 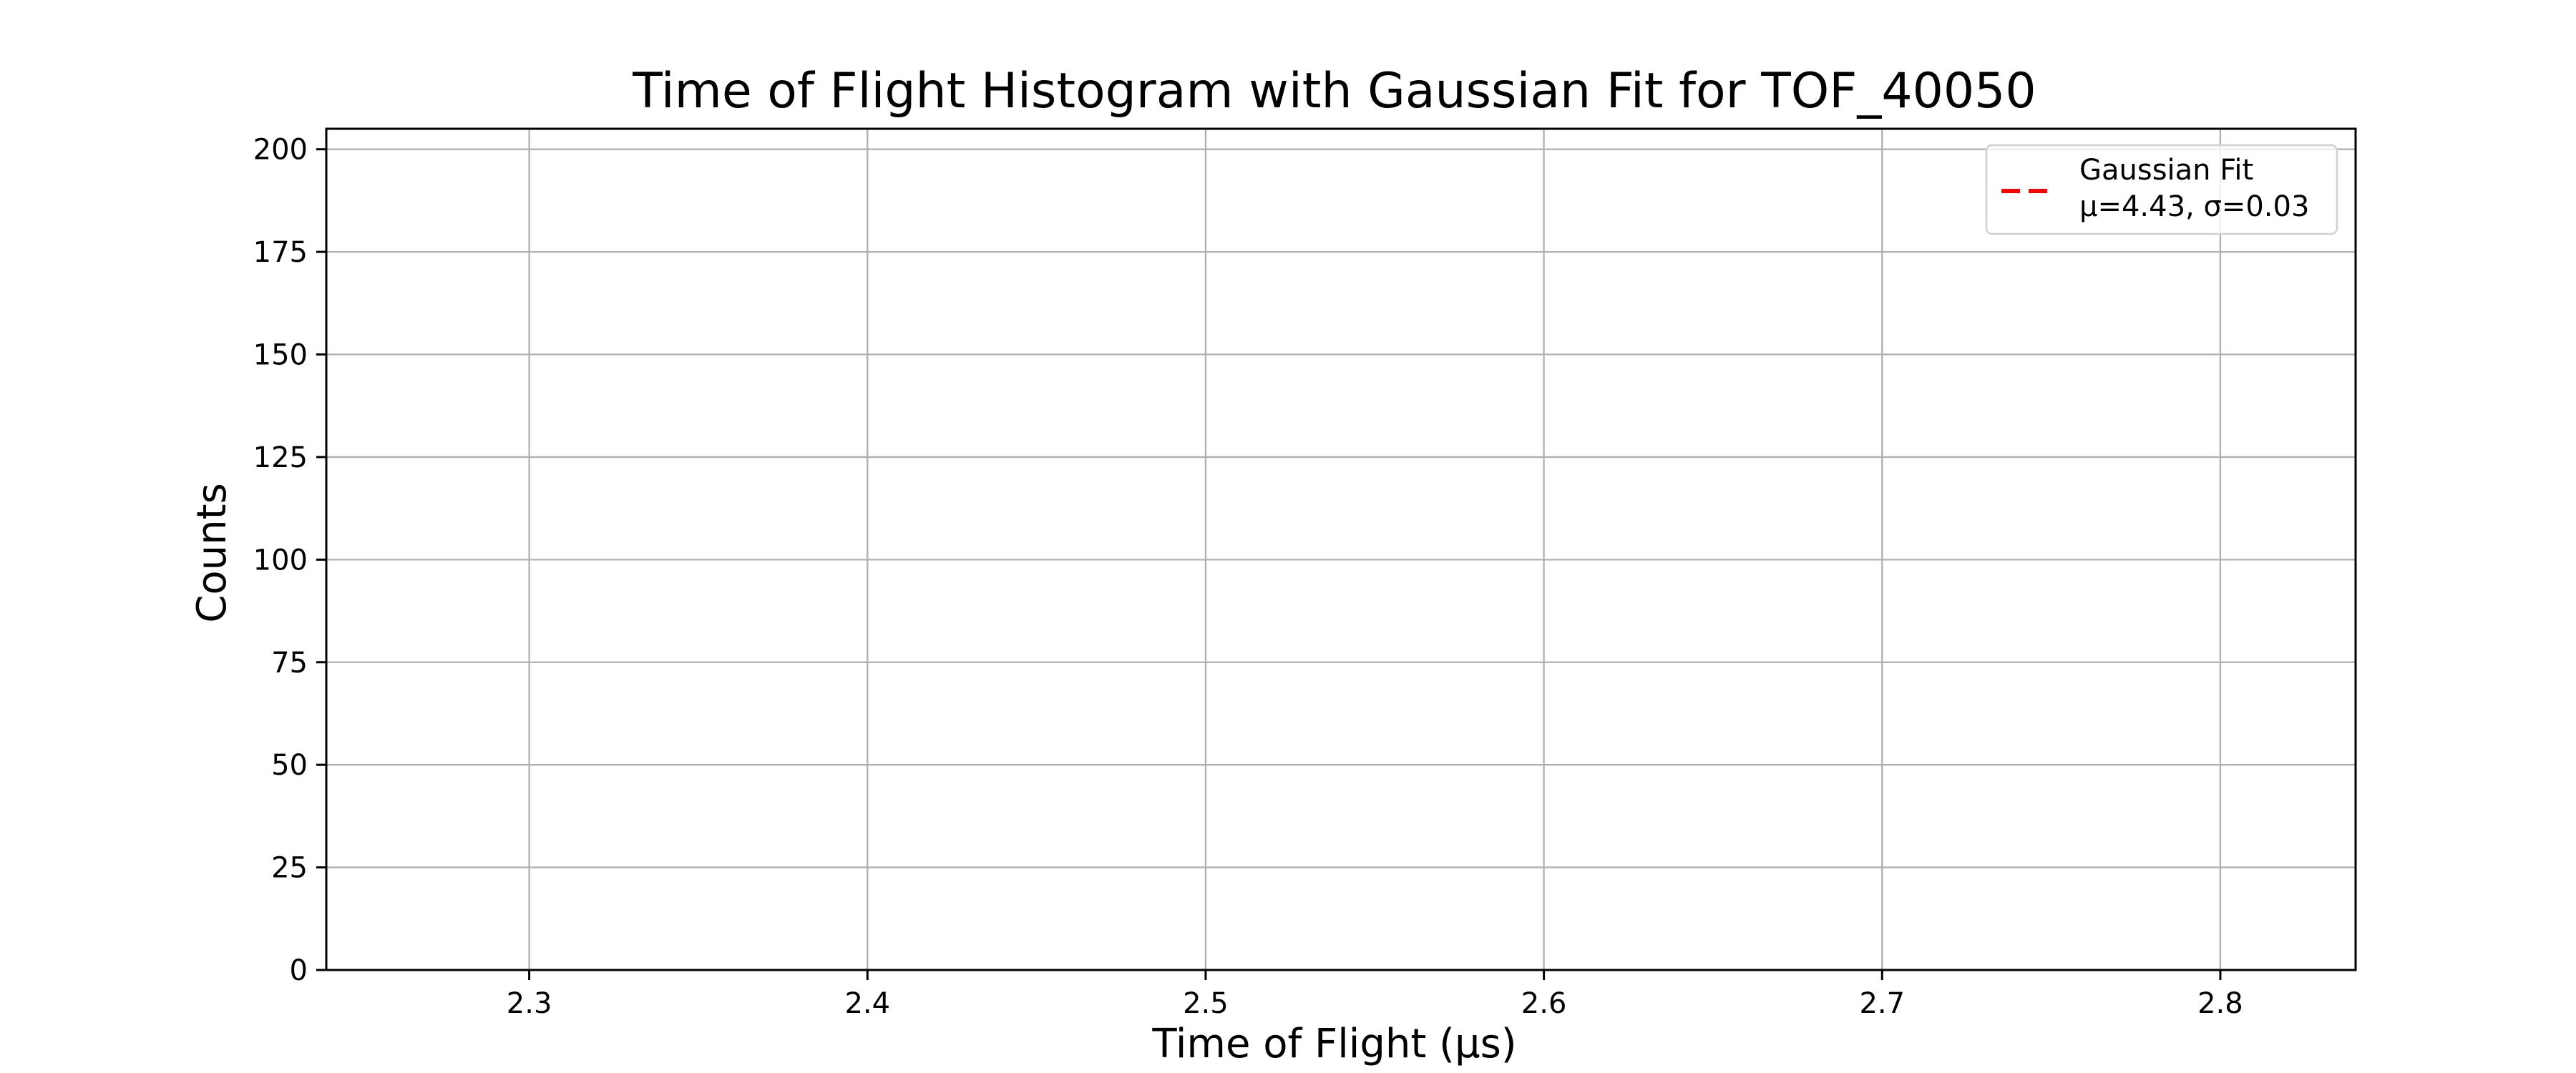 I want to click on y-tick-label: 175, so click(x=280, y=252).